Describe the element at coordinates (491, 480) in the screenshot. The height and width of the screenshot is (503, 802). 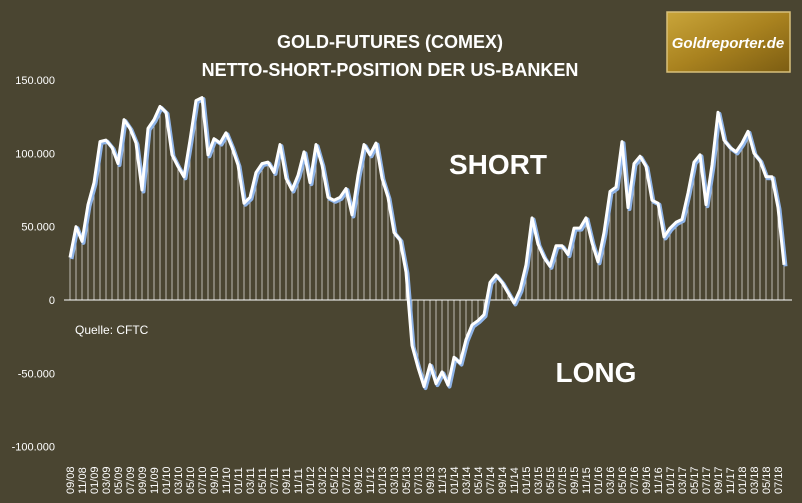
I see `x-tick-label: 07/14` at that location.